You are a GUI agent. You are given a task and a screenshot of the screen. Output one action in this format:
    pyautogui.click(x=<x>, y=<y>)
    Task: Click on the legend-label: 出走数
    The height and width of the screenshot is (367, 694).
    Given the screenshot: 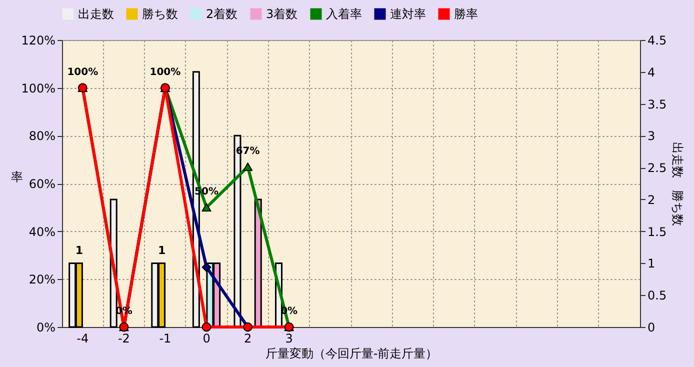 What is the action you would take?
    pyautogui.click(x=96, y=14)
    